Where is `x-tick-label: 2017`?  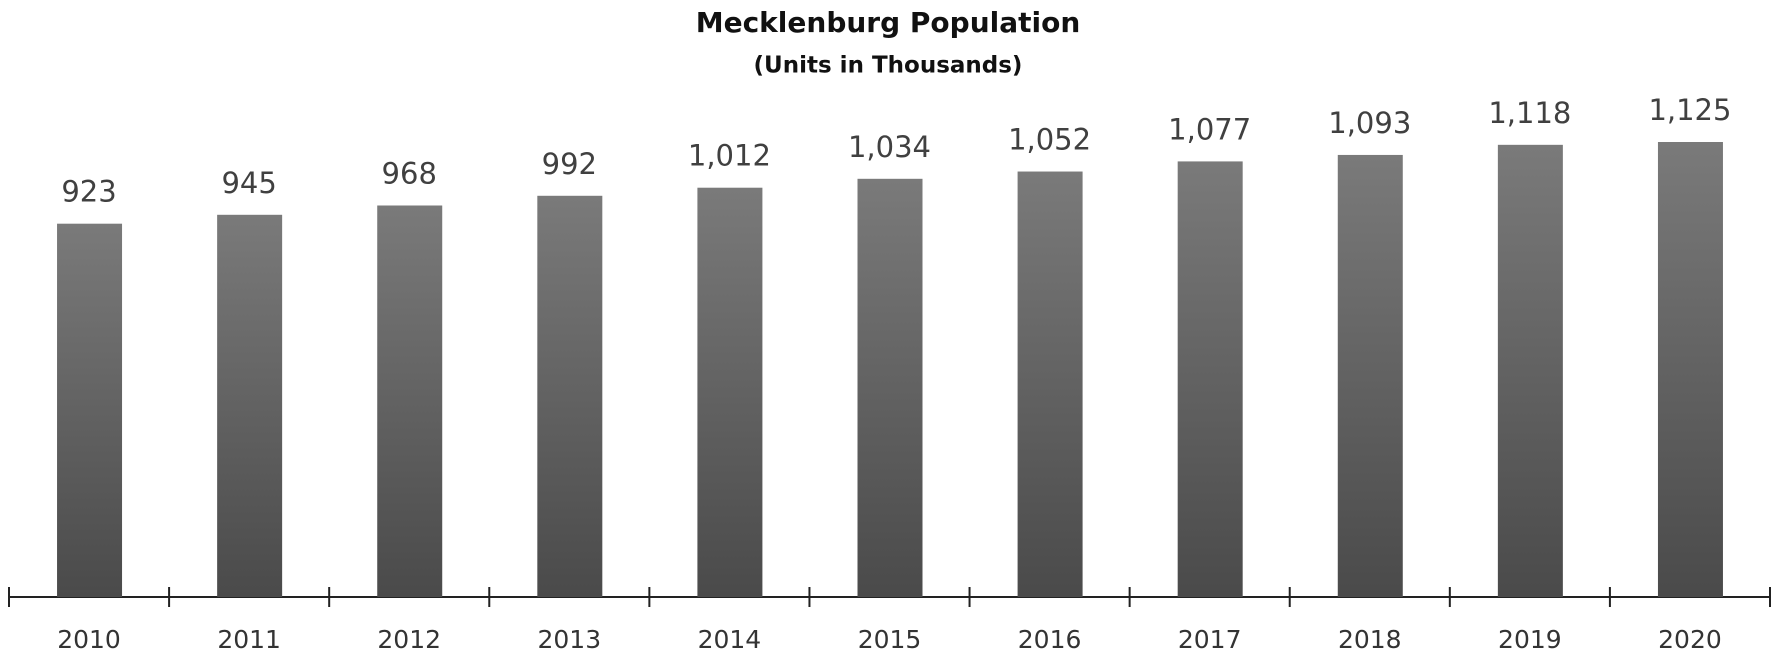 x-tick-label: 2017 is located at coordinates (1210, 639).